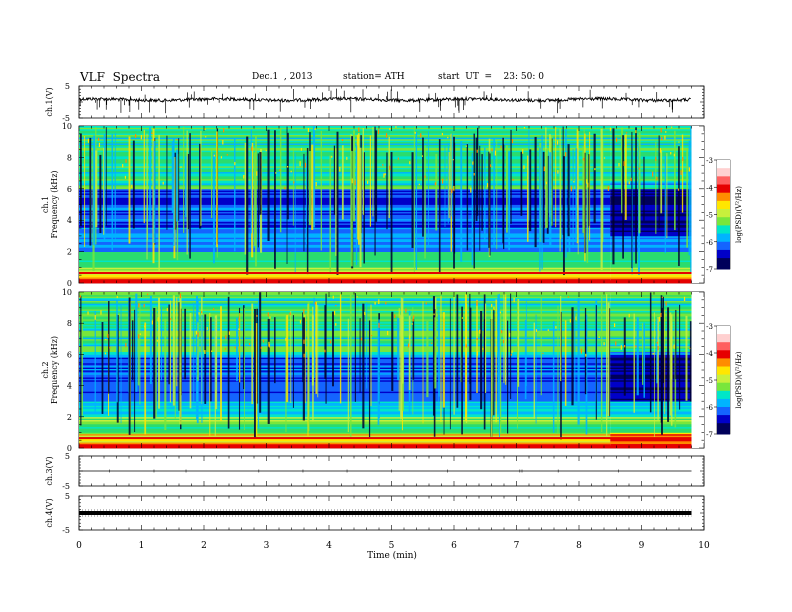 This screenshot has width=792, height=612. Describe the element at coordinates (392, 555) in the screenshot. I see `x-axis-label: Time (min)` at that location.